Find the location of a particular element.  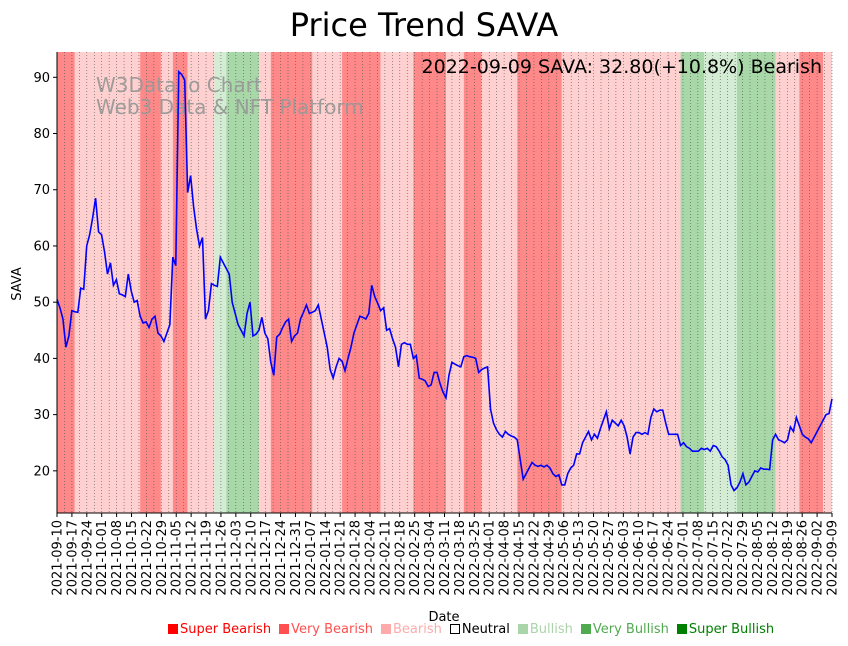

x-tick-label: 2022-05-13 is located at coordinates (579, 558).